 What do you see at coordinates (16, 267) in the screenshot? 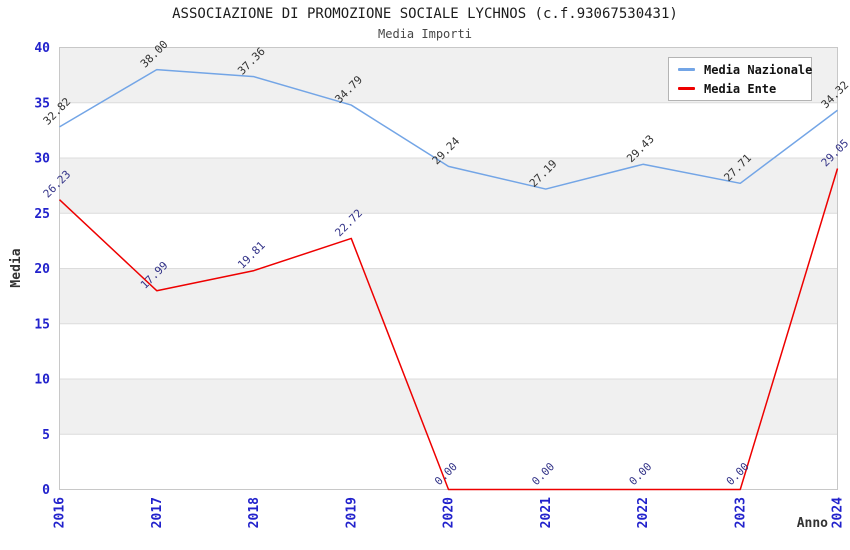
I see `y-axis-title: Media` at bounding box center [16, 267].